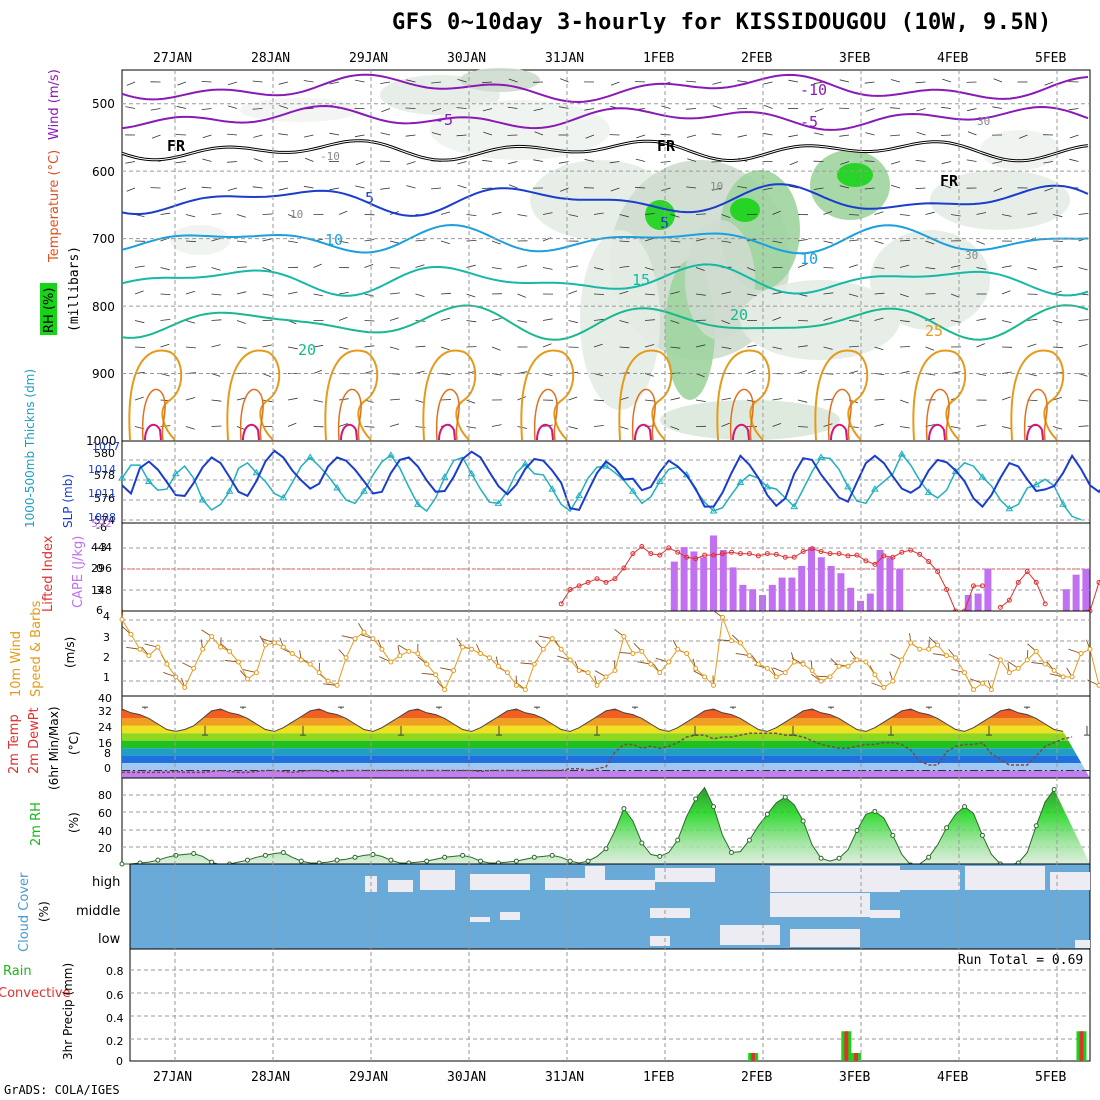  I want to click on contour-label: 10, so click(296, 214).